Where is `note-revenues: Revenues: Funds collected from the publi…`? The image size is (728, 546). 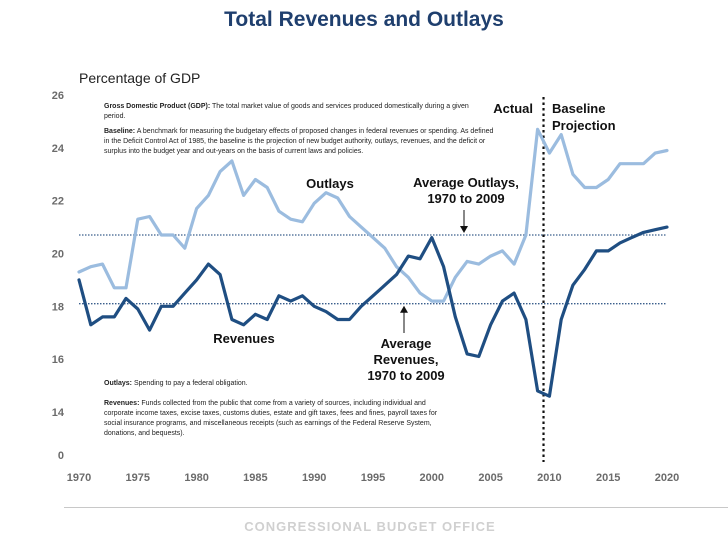
note-revenues: Revenues: Funds collected from the publi… is located at coordinates (276, 419).